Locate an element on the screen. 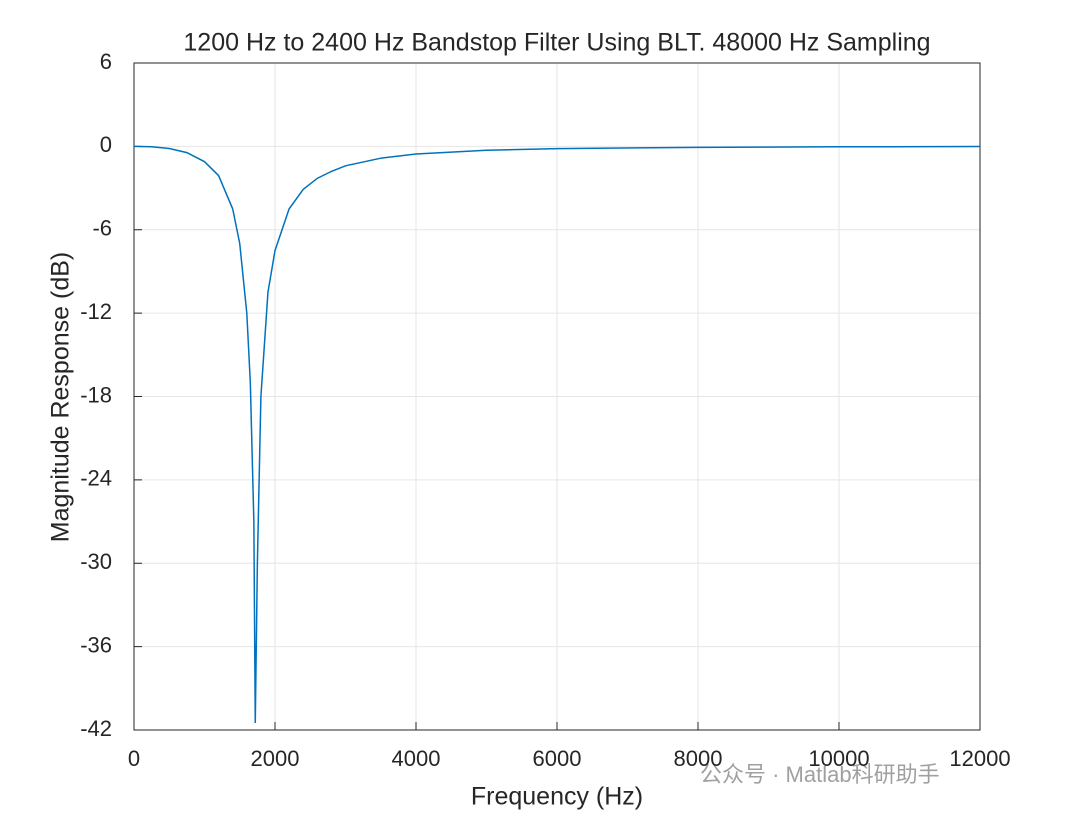  x-tick-label: 2000 is located at coordinates (275, 758).